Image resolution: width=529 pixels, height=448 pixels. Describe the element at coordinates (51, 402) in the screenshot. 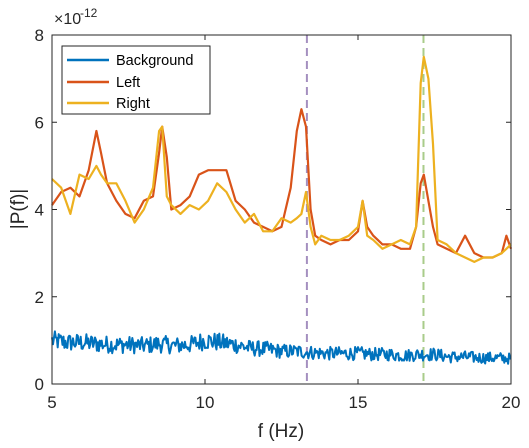

I see `x-tick-label: 5` at that location.